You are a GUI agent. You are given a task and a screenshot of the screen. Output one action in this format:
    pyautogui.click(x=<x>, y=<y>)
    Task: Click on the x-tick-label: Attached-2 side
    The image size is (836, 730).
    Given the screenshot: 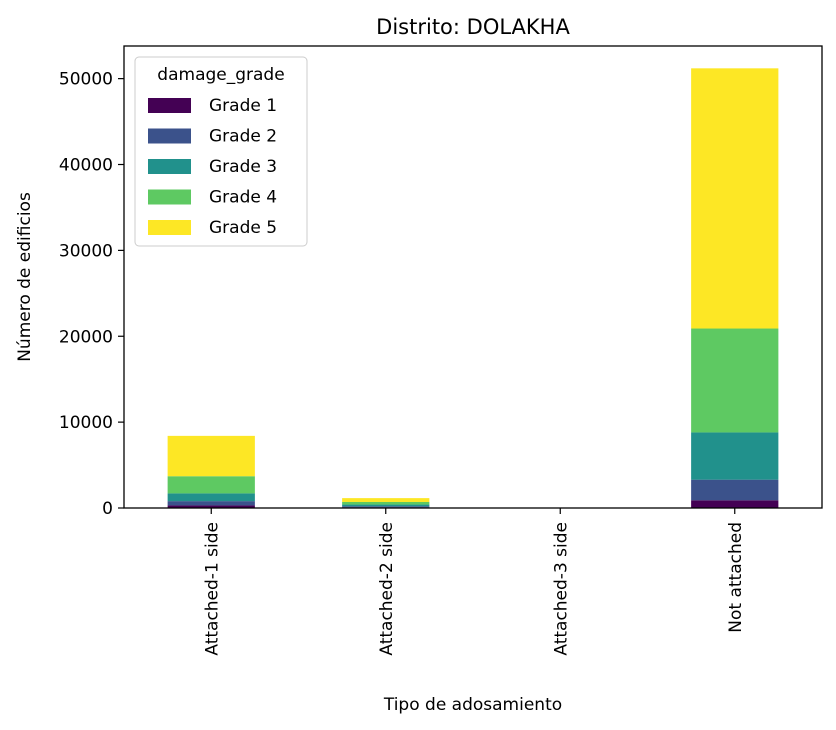 What is the action you would take?
    pyautogui.click(x=387, y=589)
    